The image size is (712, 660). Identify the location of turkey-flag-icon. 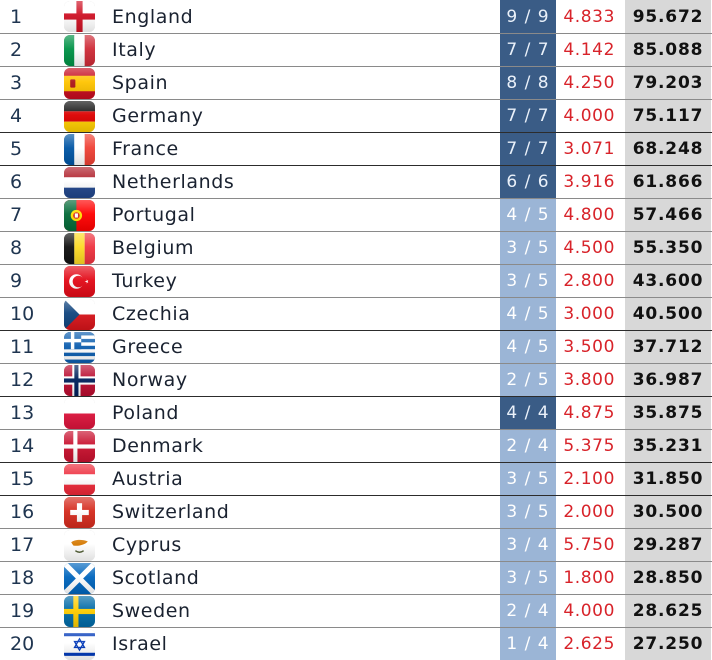
(79, 281).